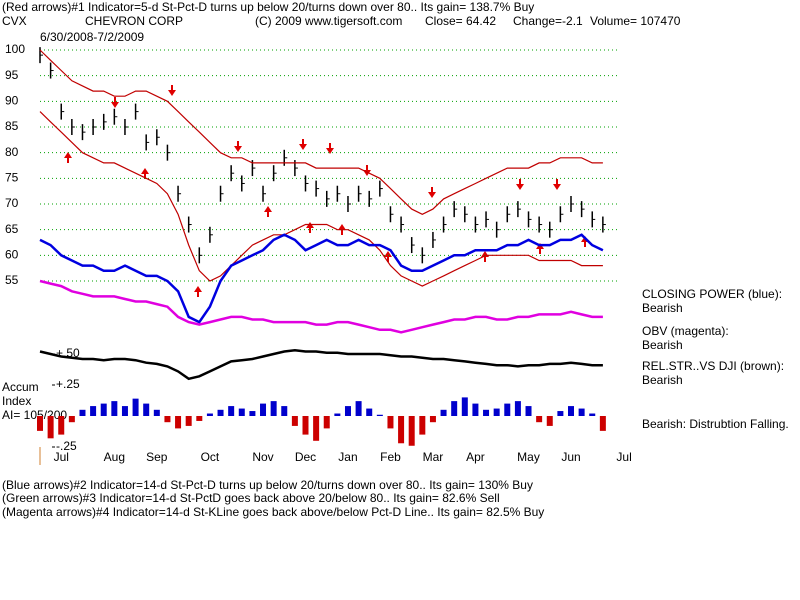  Describe the element at coordinates (15, 49) in the screenshot. I see `y-tick-label: 100` at that location.